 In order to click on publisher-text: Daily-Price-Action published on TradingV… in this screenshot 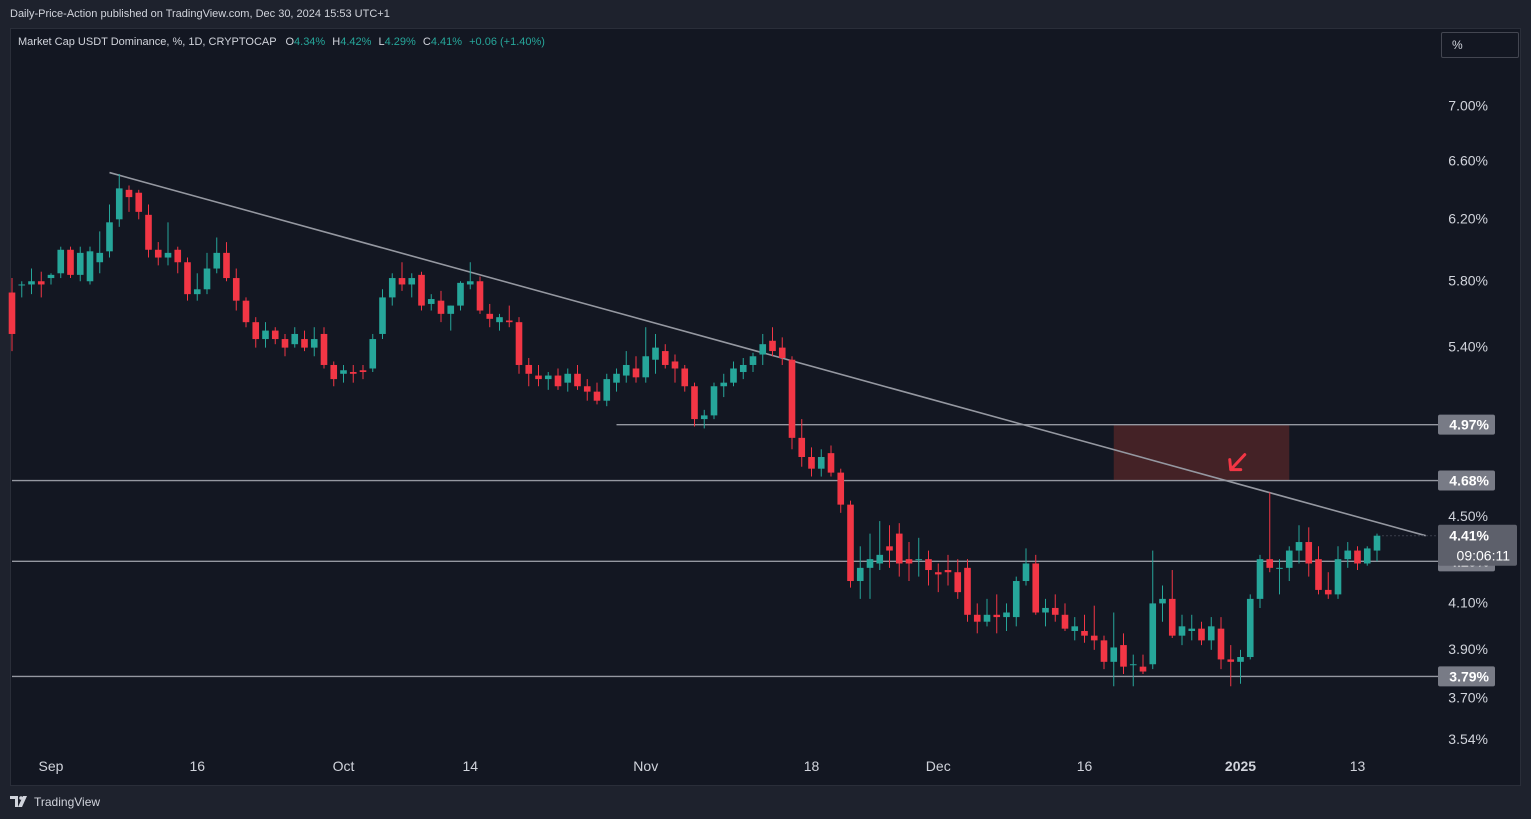, I will do `click(200, 14)`.